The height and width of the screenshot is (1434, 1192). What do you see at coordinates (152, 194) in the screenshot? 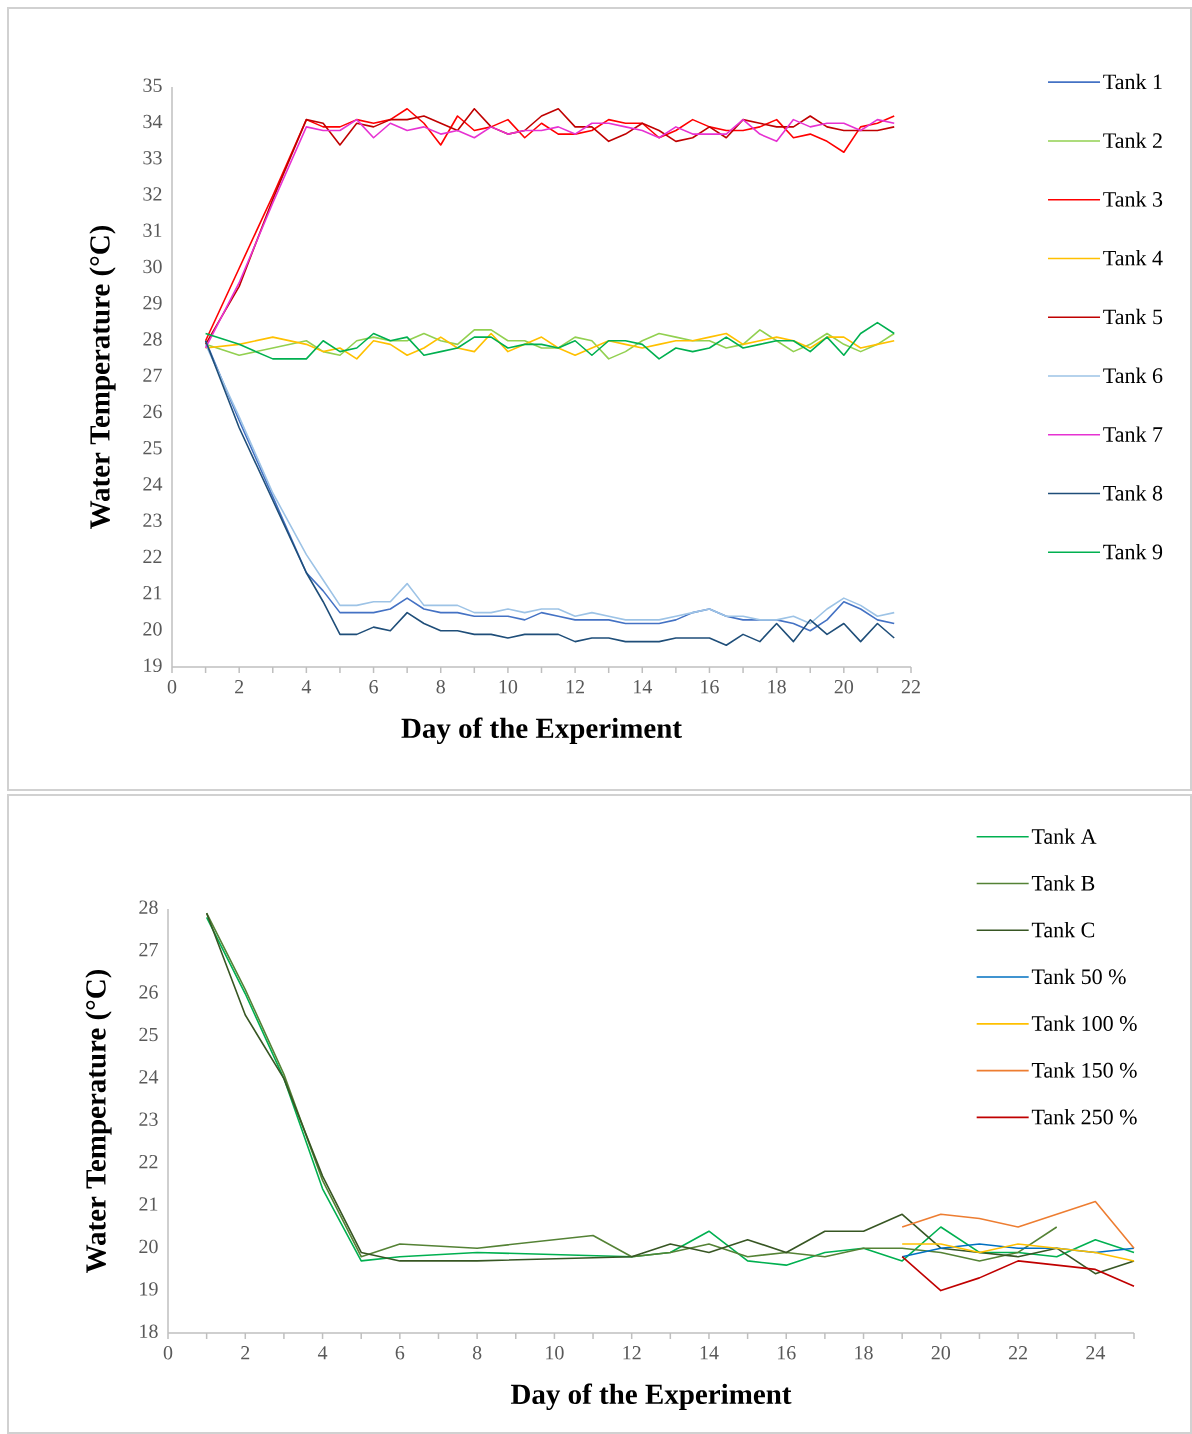
I see `y-tick-label: 32` at bounding box center [152, 194].